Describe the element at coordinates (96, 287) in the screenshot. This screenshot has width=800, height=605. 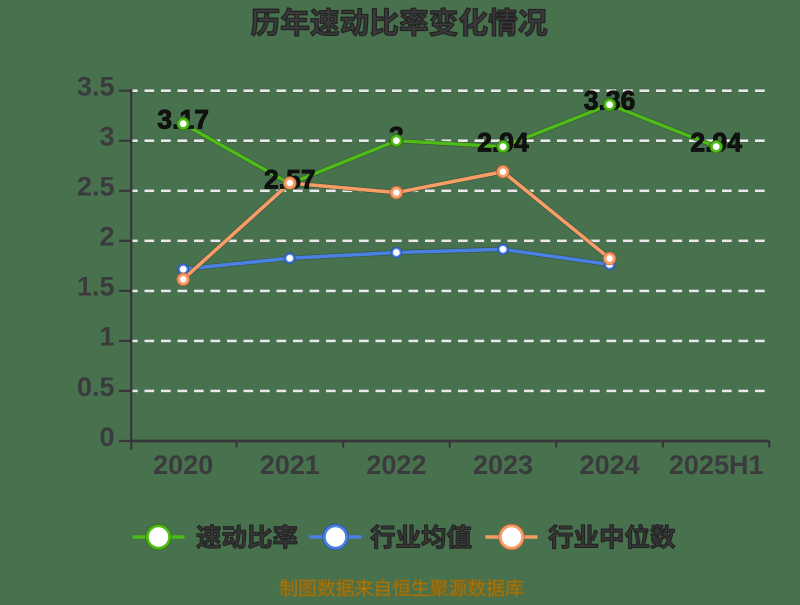
I see `svg-text: 1.5` at that location.